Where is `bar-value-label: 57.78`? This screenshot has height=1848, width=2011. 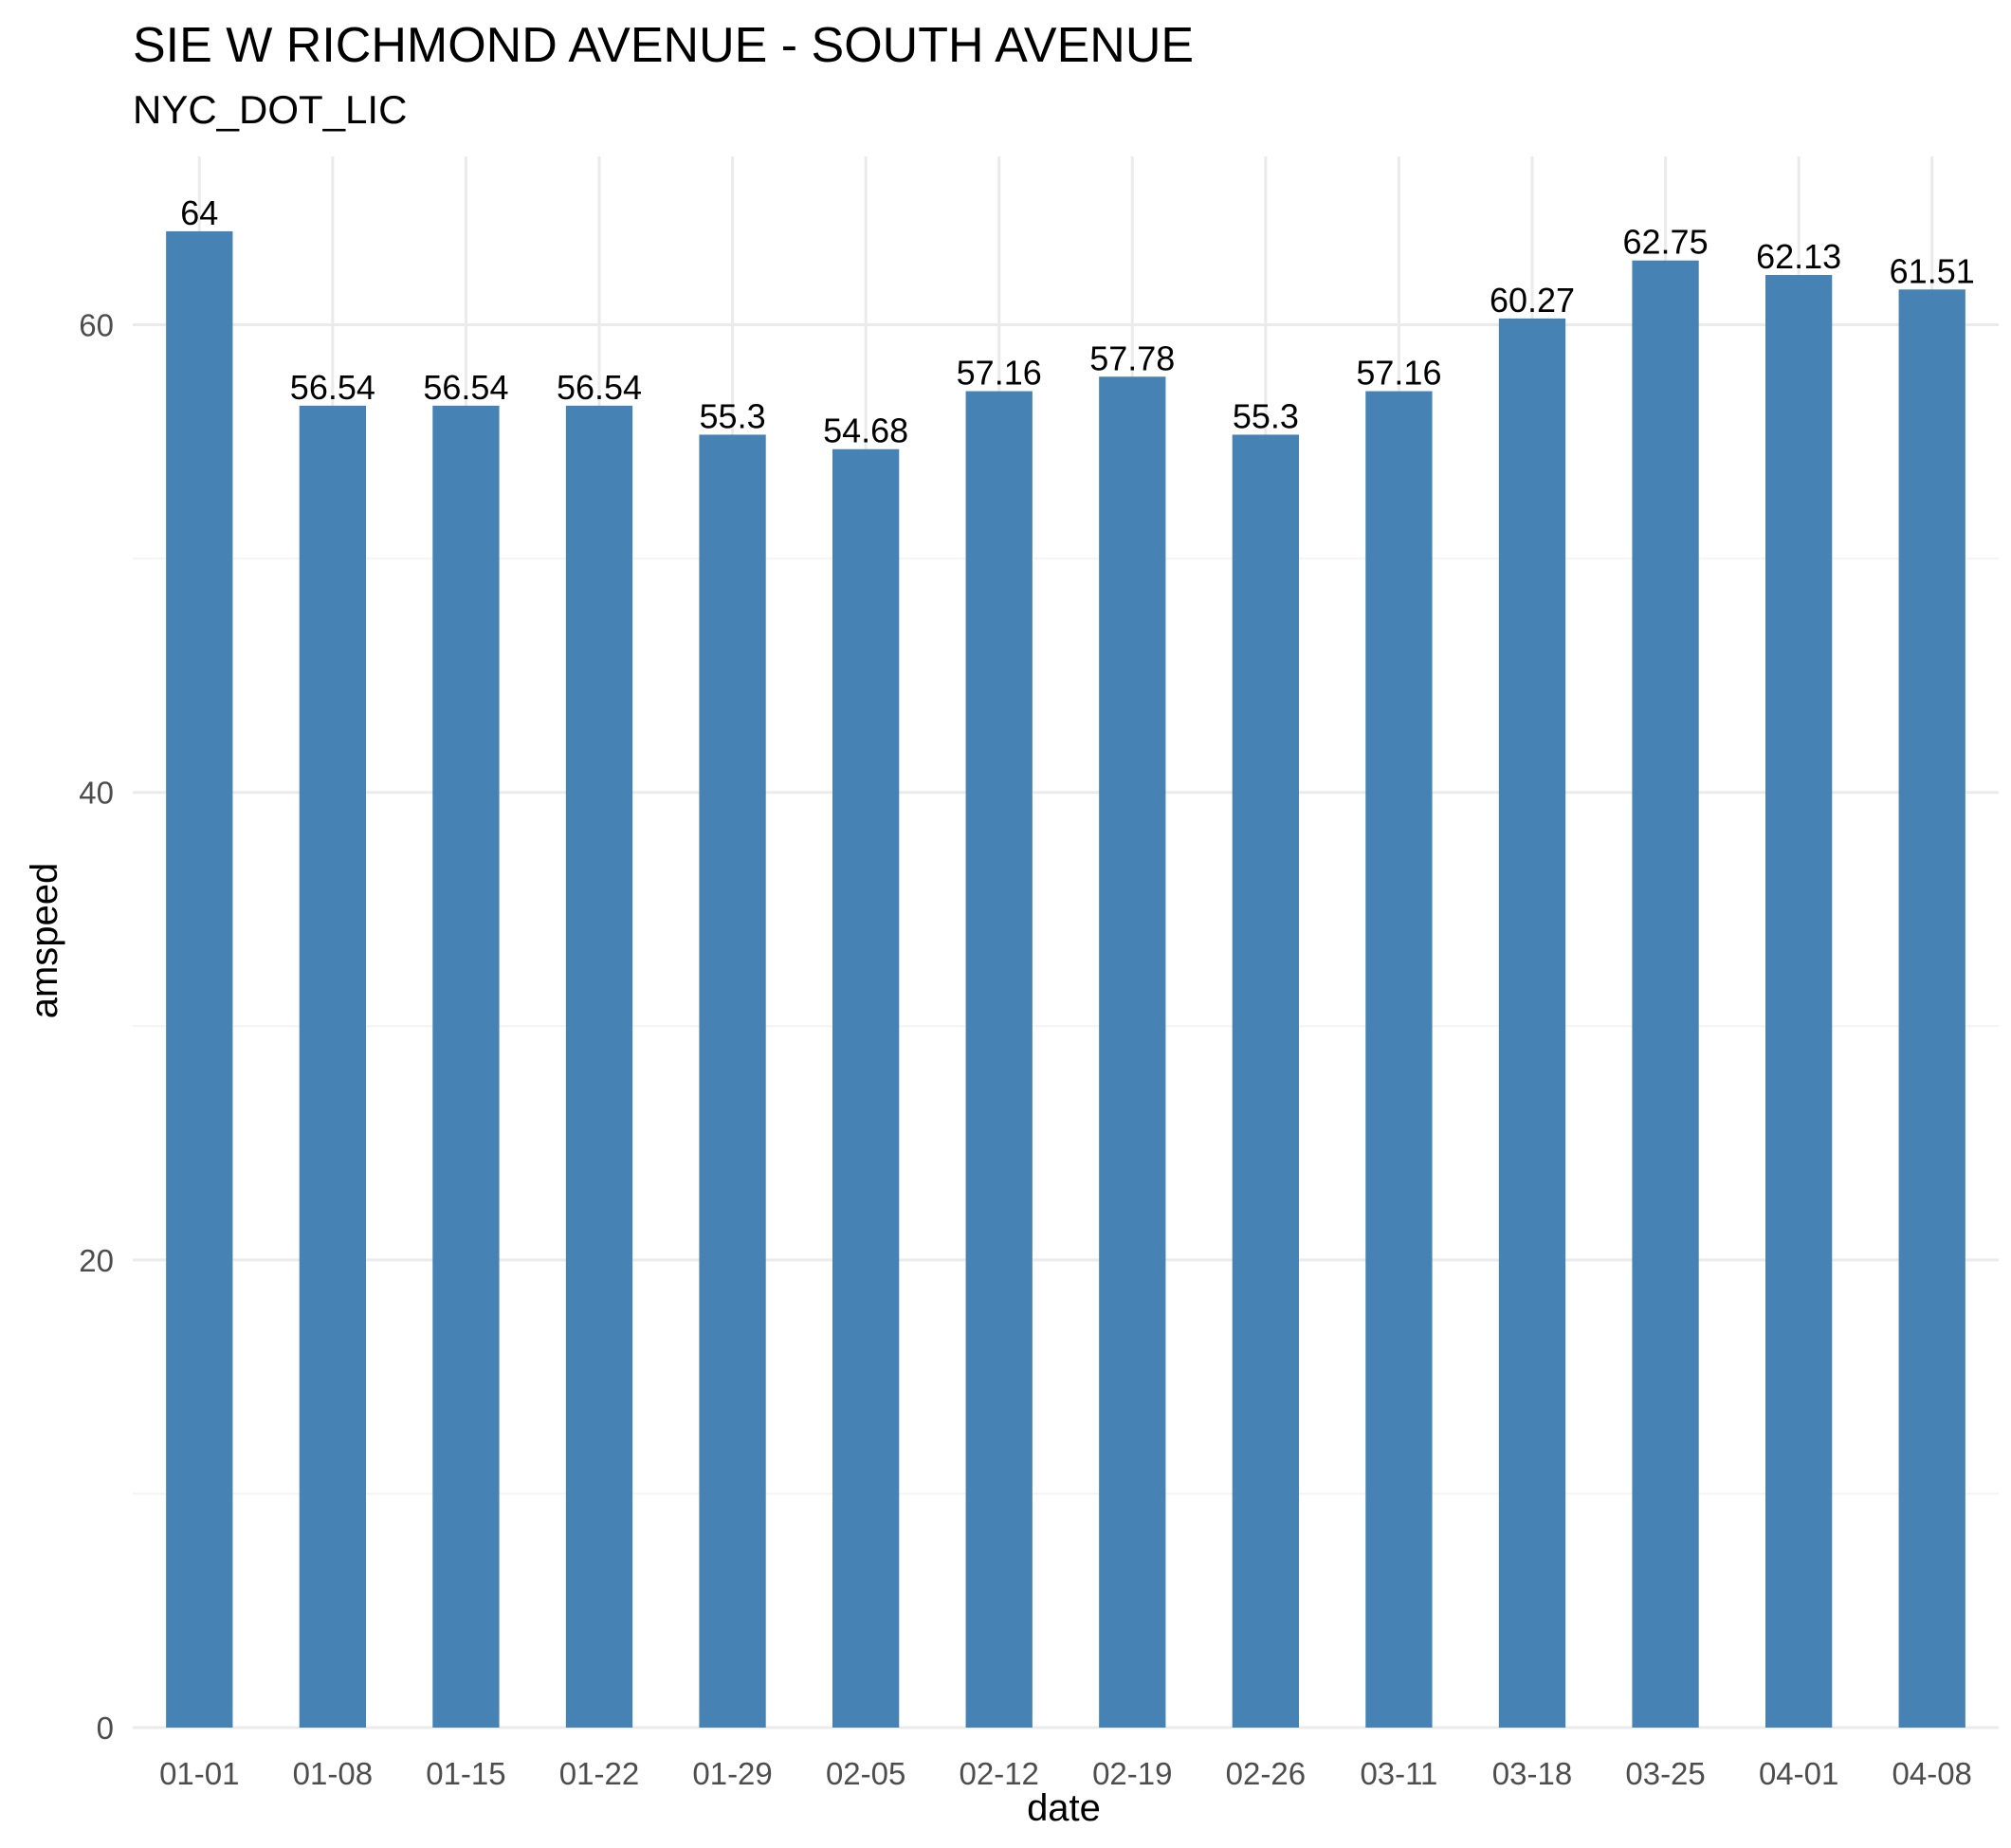
bar-value-label: 57.78 is located at coordinates (1132, 357).